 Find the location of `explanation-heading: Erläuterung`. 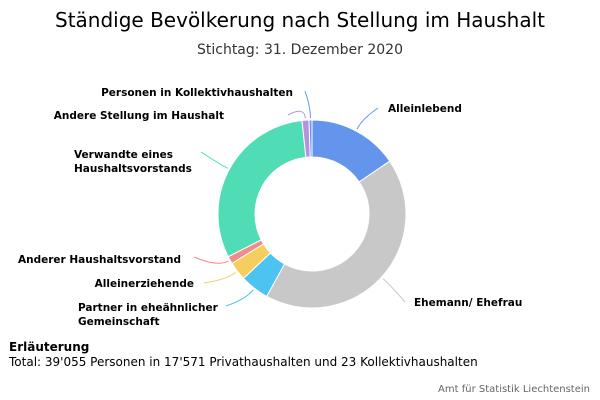

explanation-heading: Erläuterung is located at coordinates (49, 347).